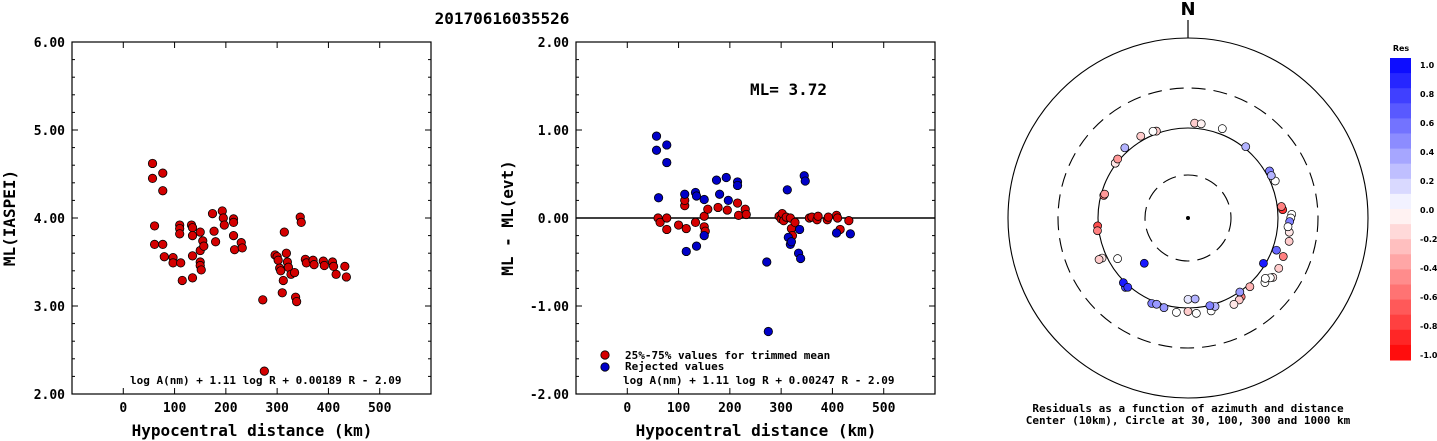  I want to click on colorbar-label: -0.2, so click(1428, 239).